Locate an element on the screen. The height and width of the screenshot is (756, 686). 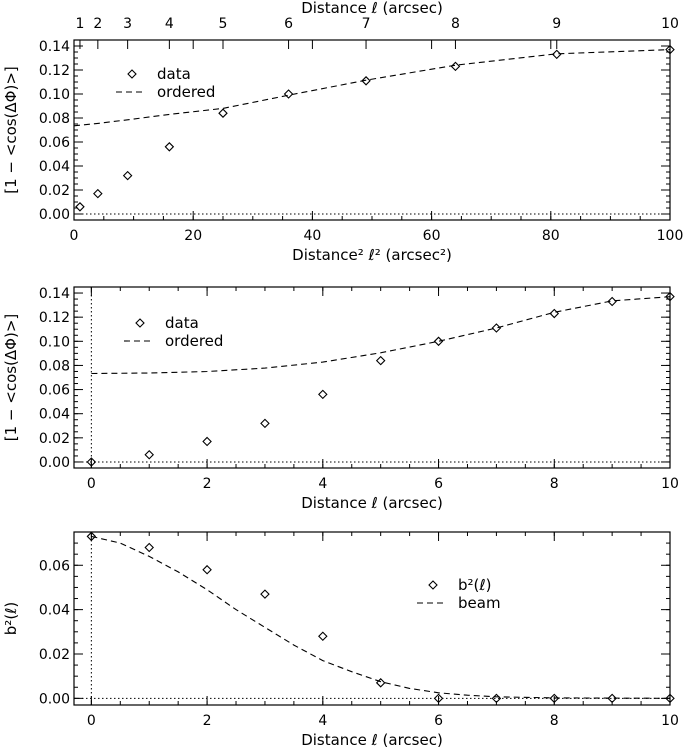
top-tick-label: 3 is located at coordinates (127, 24).